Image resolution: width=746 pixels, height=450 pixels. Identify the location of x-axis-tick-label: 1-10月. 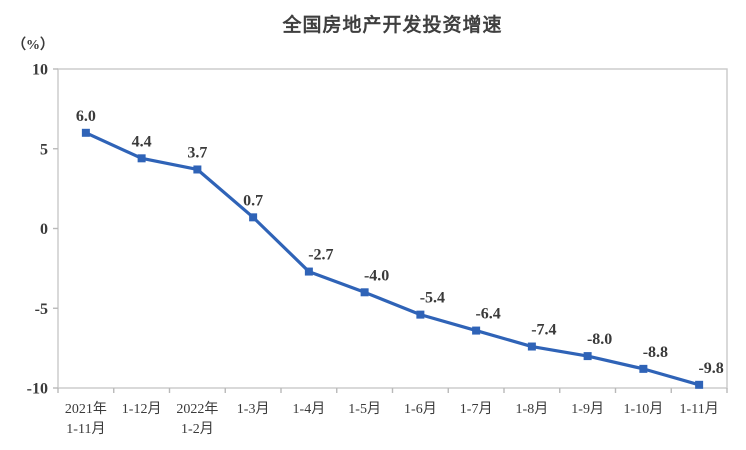
(644, 409).